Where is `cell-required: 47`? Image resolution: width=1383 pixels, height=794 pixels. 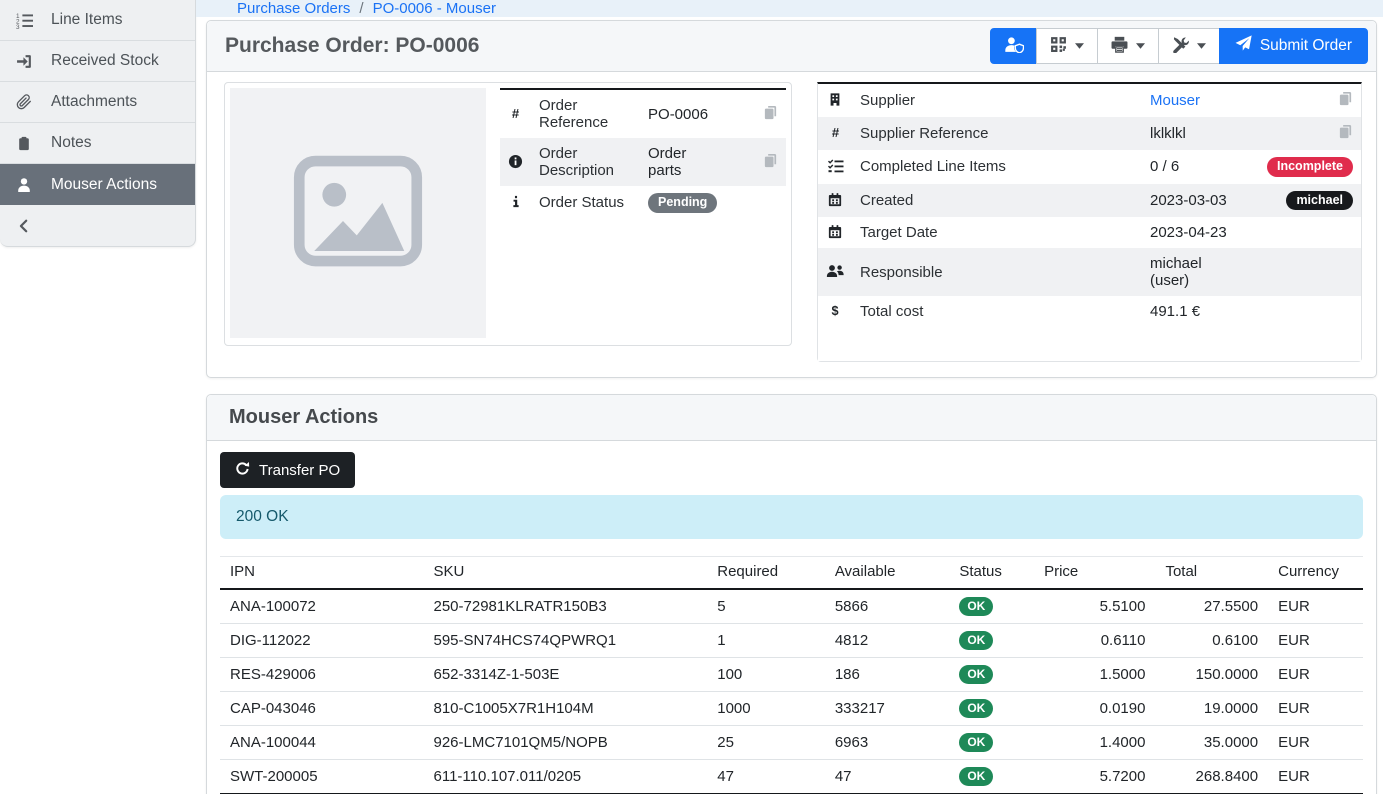 cell-required: 47 is located at coordinates (725, 776).